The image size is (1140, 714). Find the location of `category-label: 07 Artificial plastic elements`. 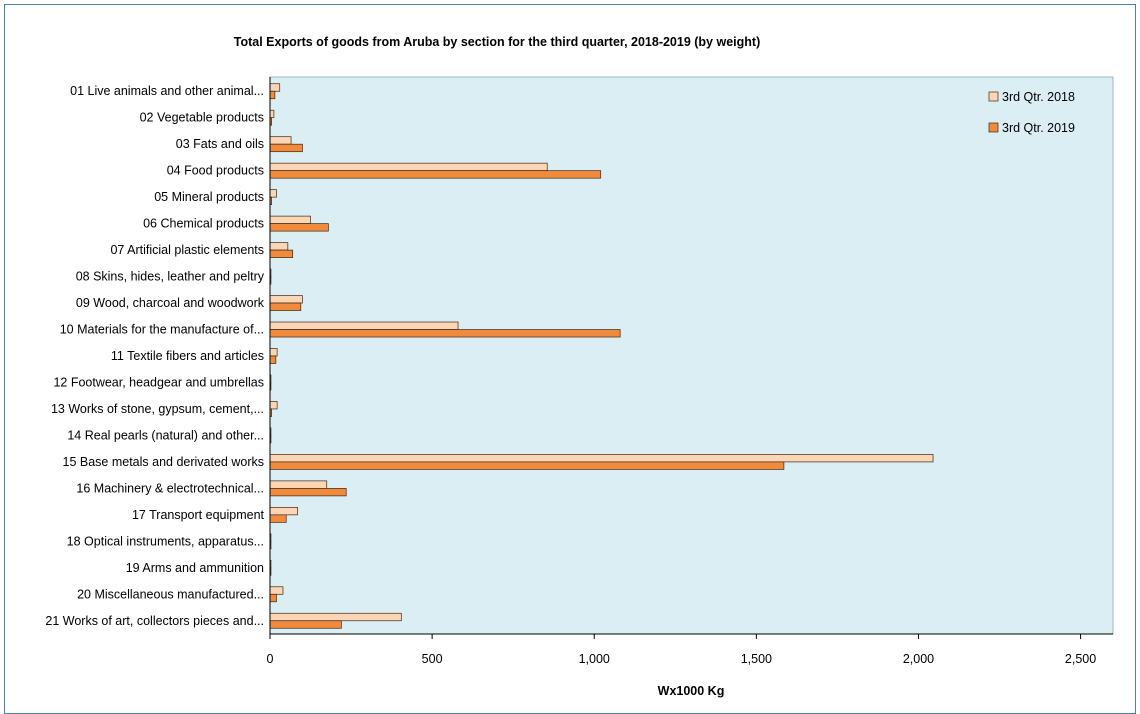

category-label: 07 Artificial plastic elements is located at coordinates (187, 250).